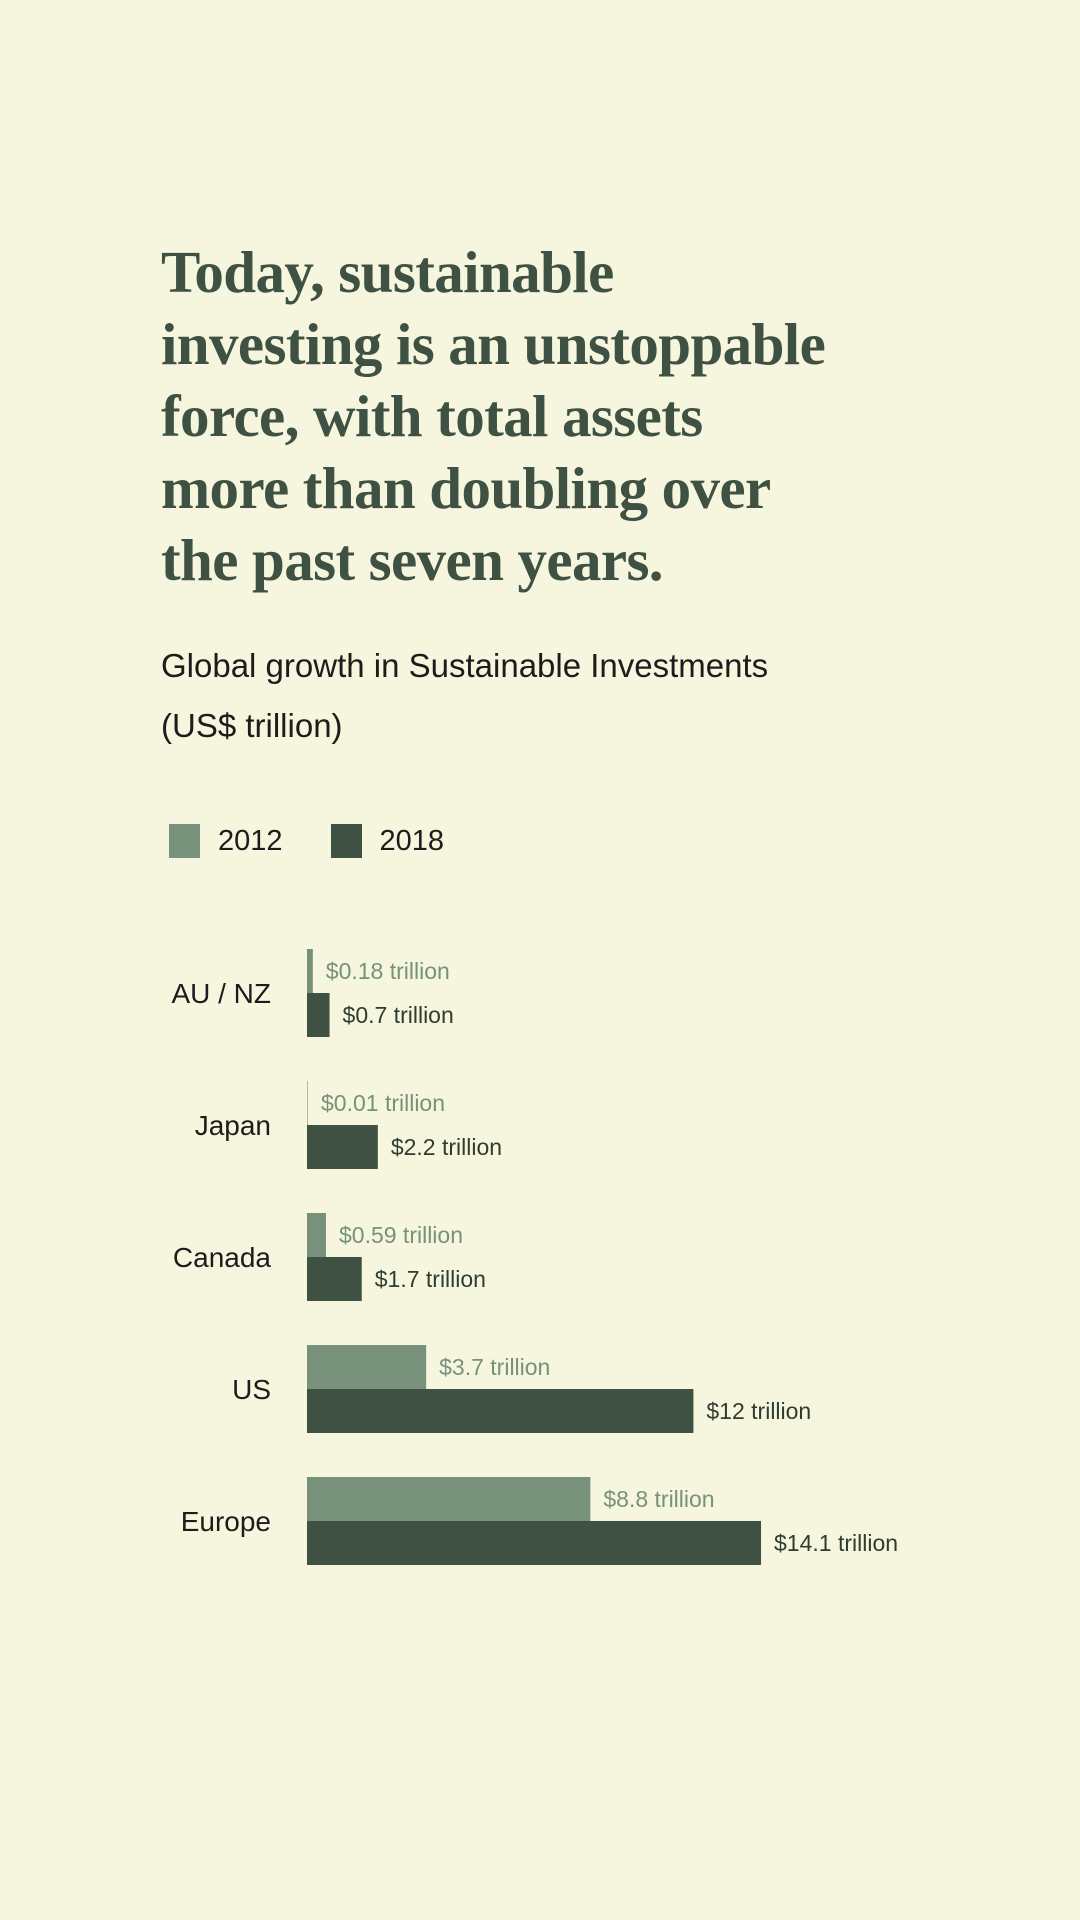  What do you see at coordinates (412, 560) in the screenshot?
I see `headline-line: the past seven years.` at bounding box center [412, 560].